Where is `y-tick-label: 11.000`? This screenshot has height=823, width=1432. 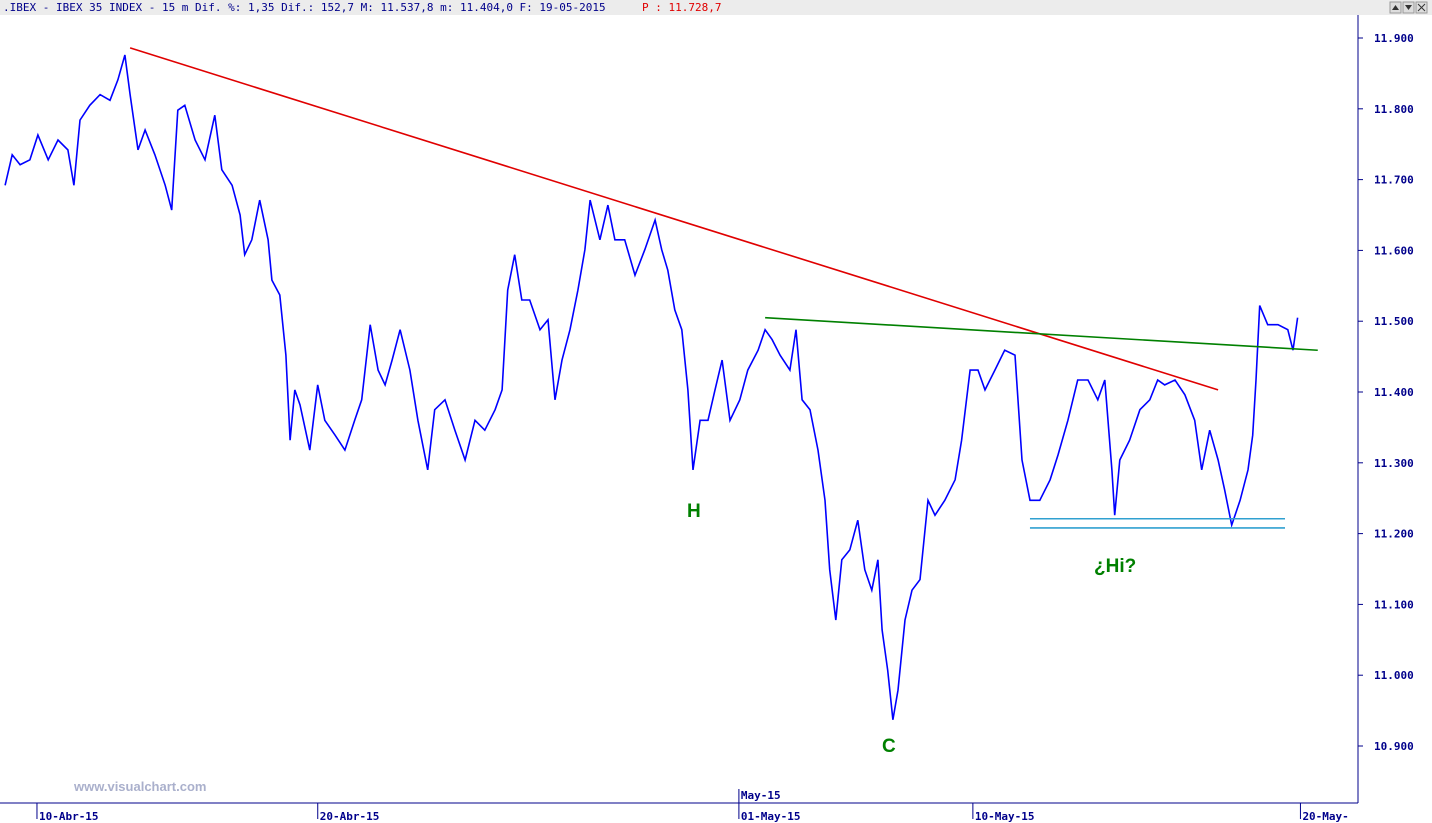
y-tick-label: 11.000 is located at coordinates (1394, 675).